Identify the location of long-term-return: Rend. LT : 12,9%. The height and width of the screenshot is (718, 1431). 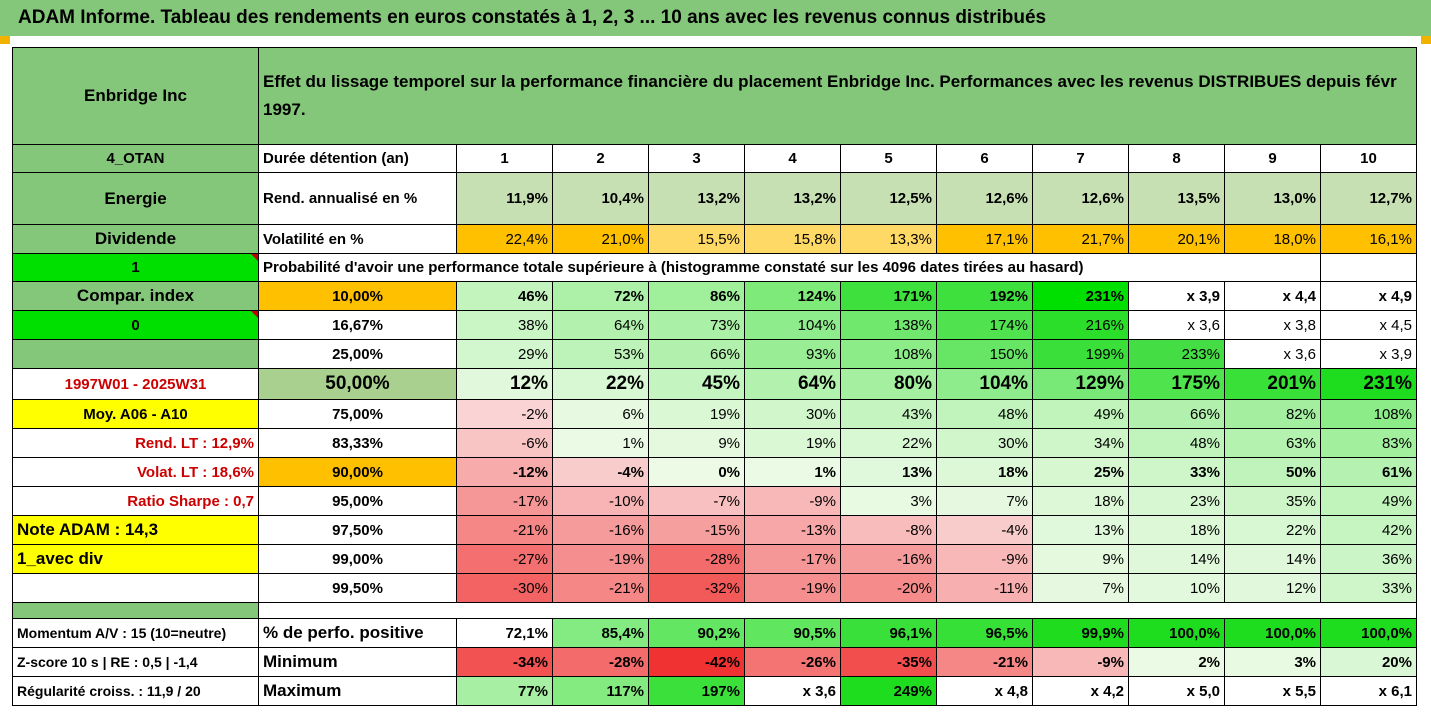
(135, 443).